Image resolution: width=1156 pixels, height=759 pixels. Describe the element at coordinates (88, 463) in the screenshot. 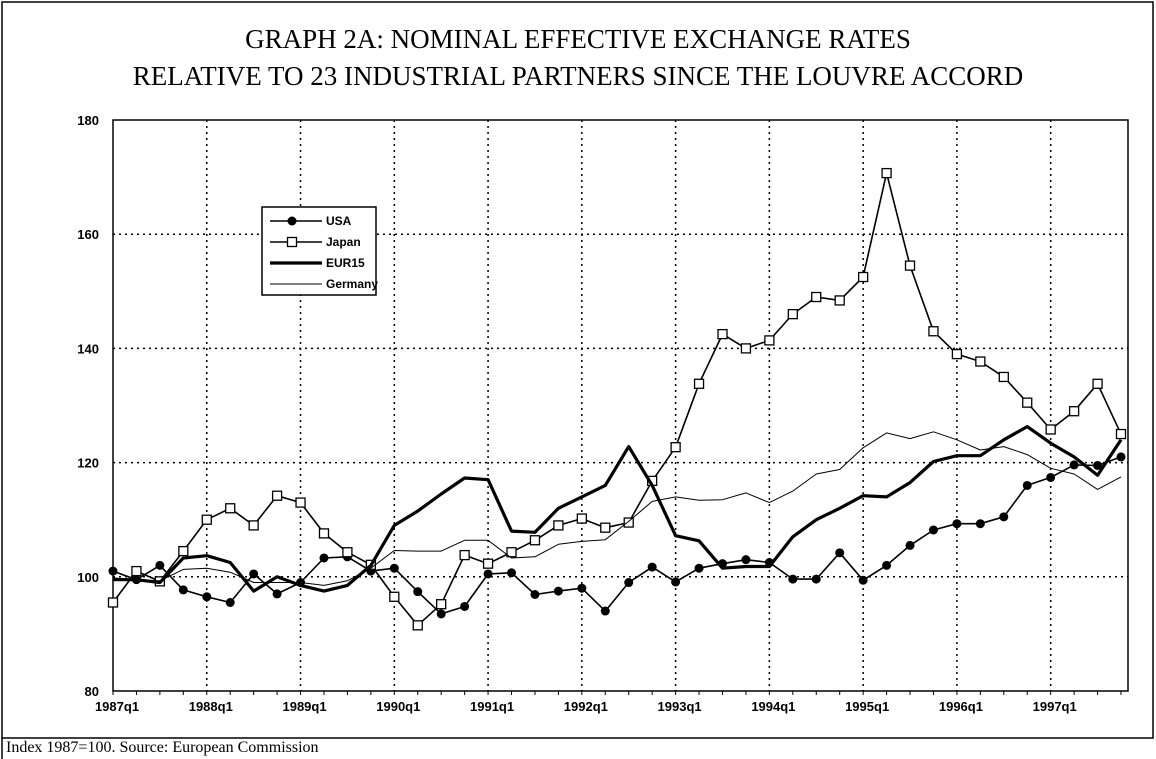

I see `y-tick-label: 120` at that location.